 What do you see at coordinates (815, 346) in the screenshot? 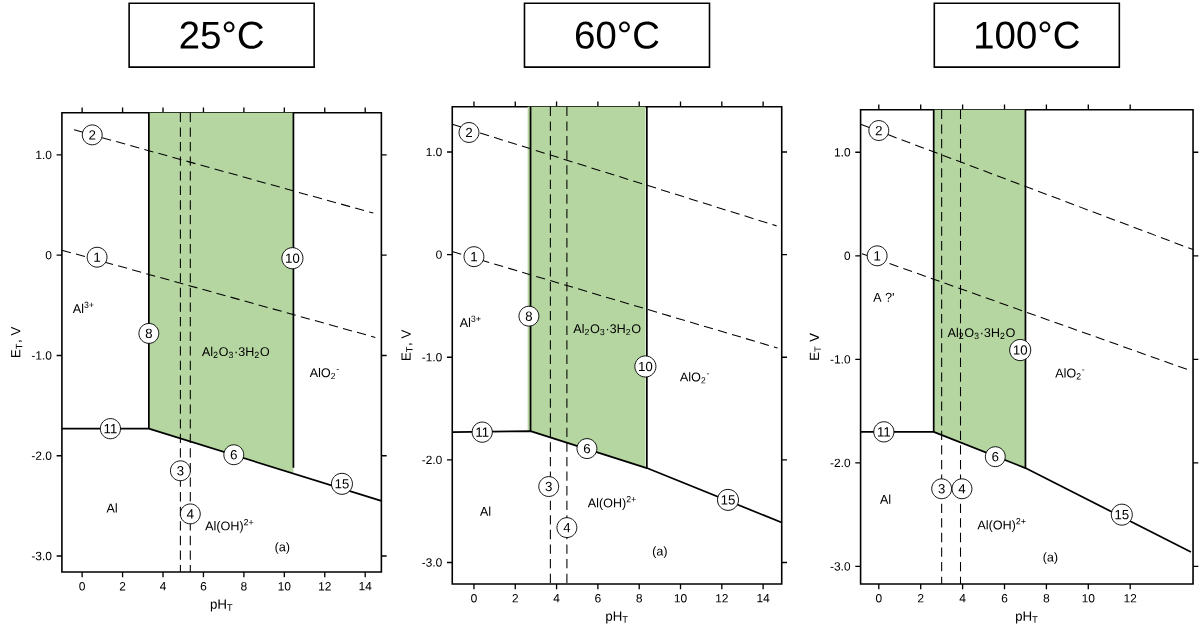
I see `y-axis-title: E$_{T}$ V` at bounding box center [815, 346].